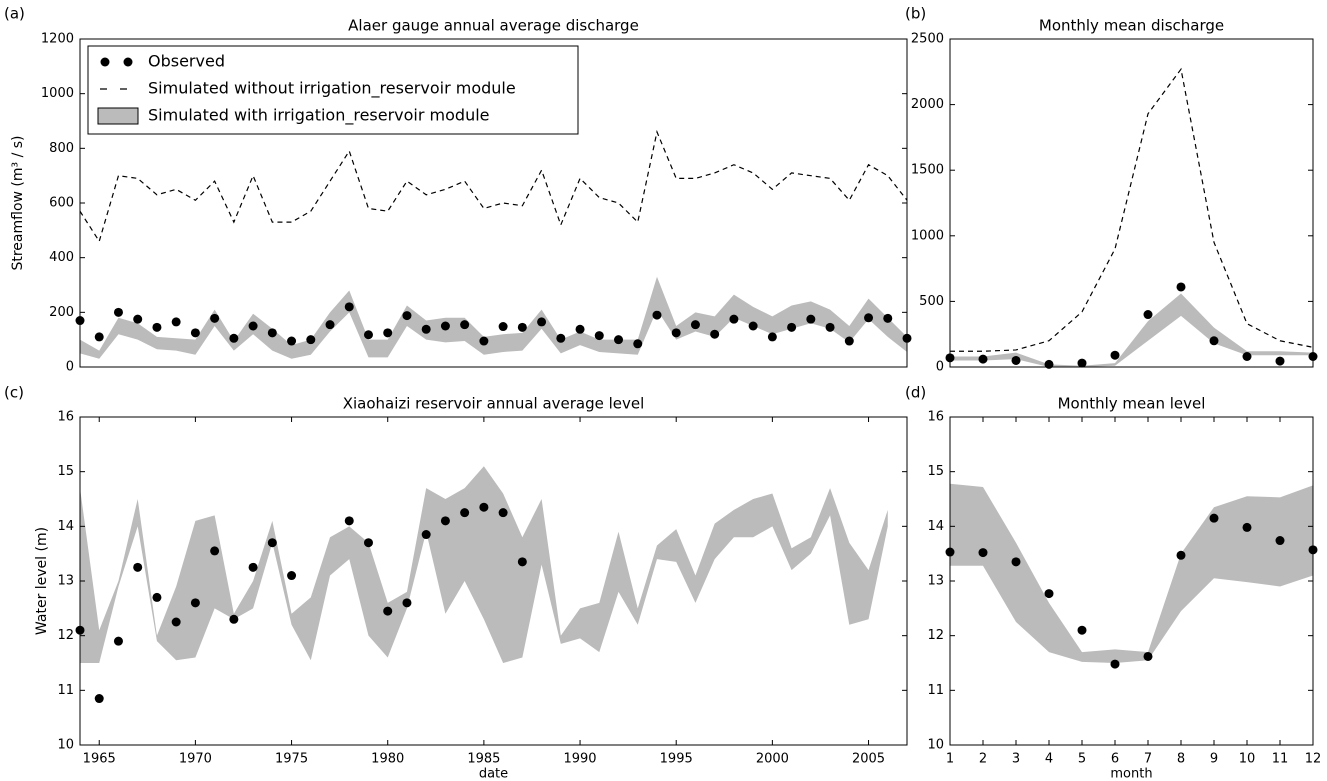 The height and width of the screenshot is (781, 1327). What do you see at coordinates (186, 61) in the screenshot?
I see `legend-label: Observed` at bounding box center [186, 61].